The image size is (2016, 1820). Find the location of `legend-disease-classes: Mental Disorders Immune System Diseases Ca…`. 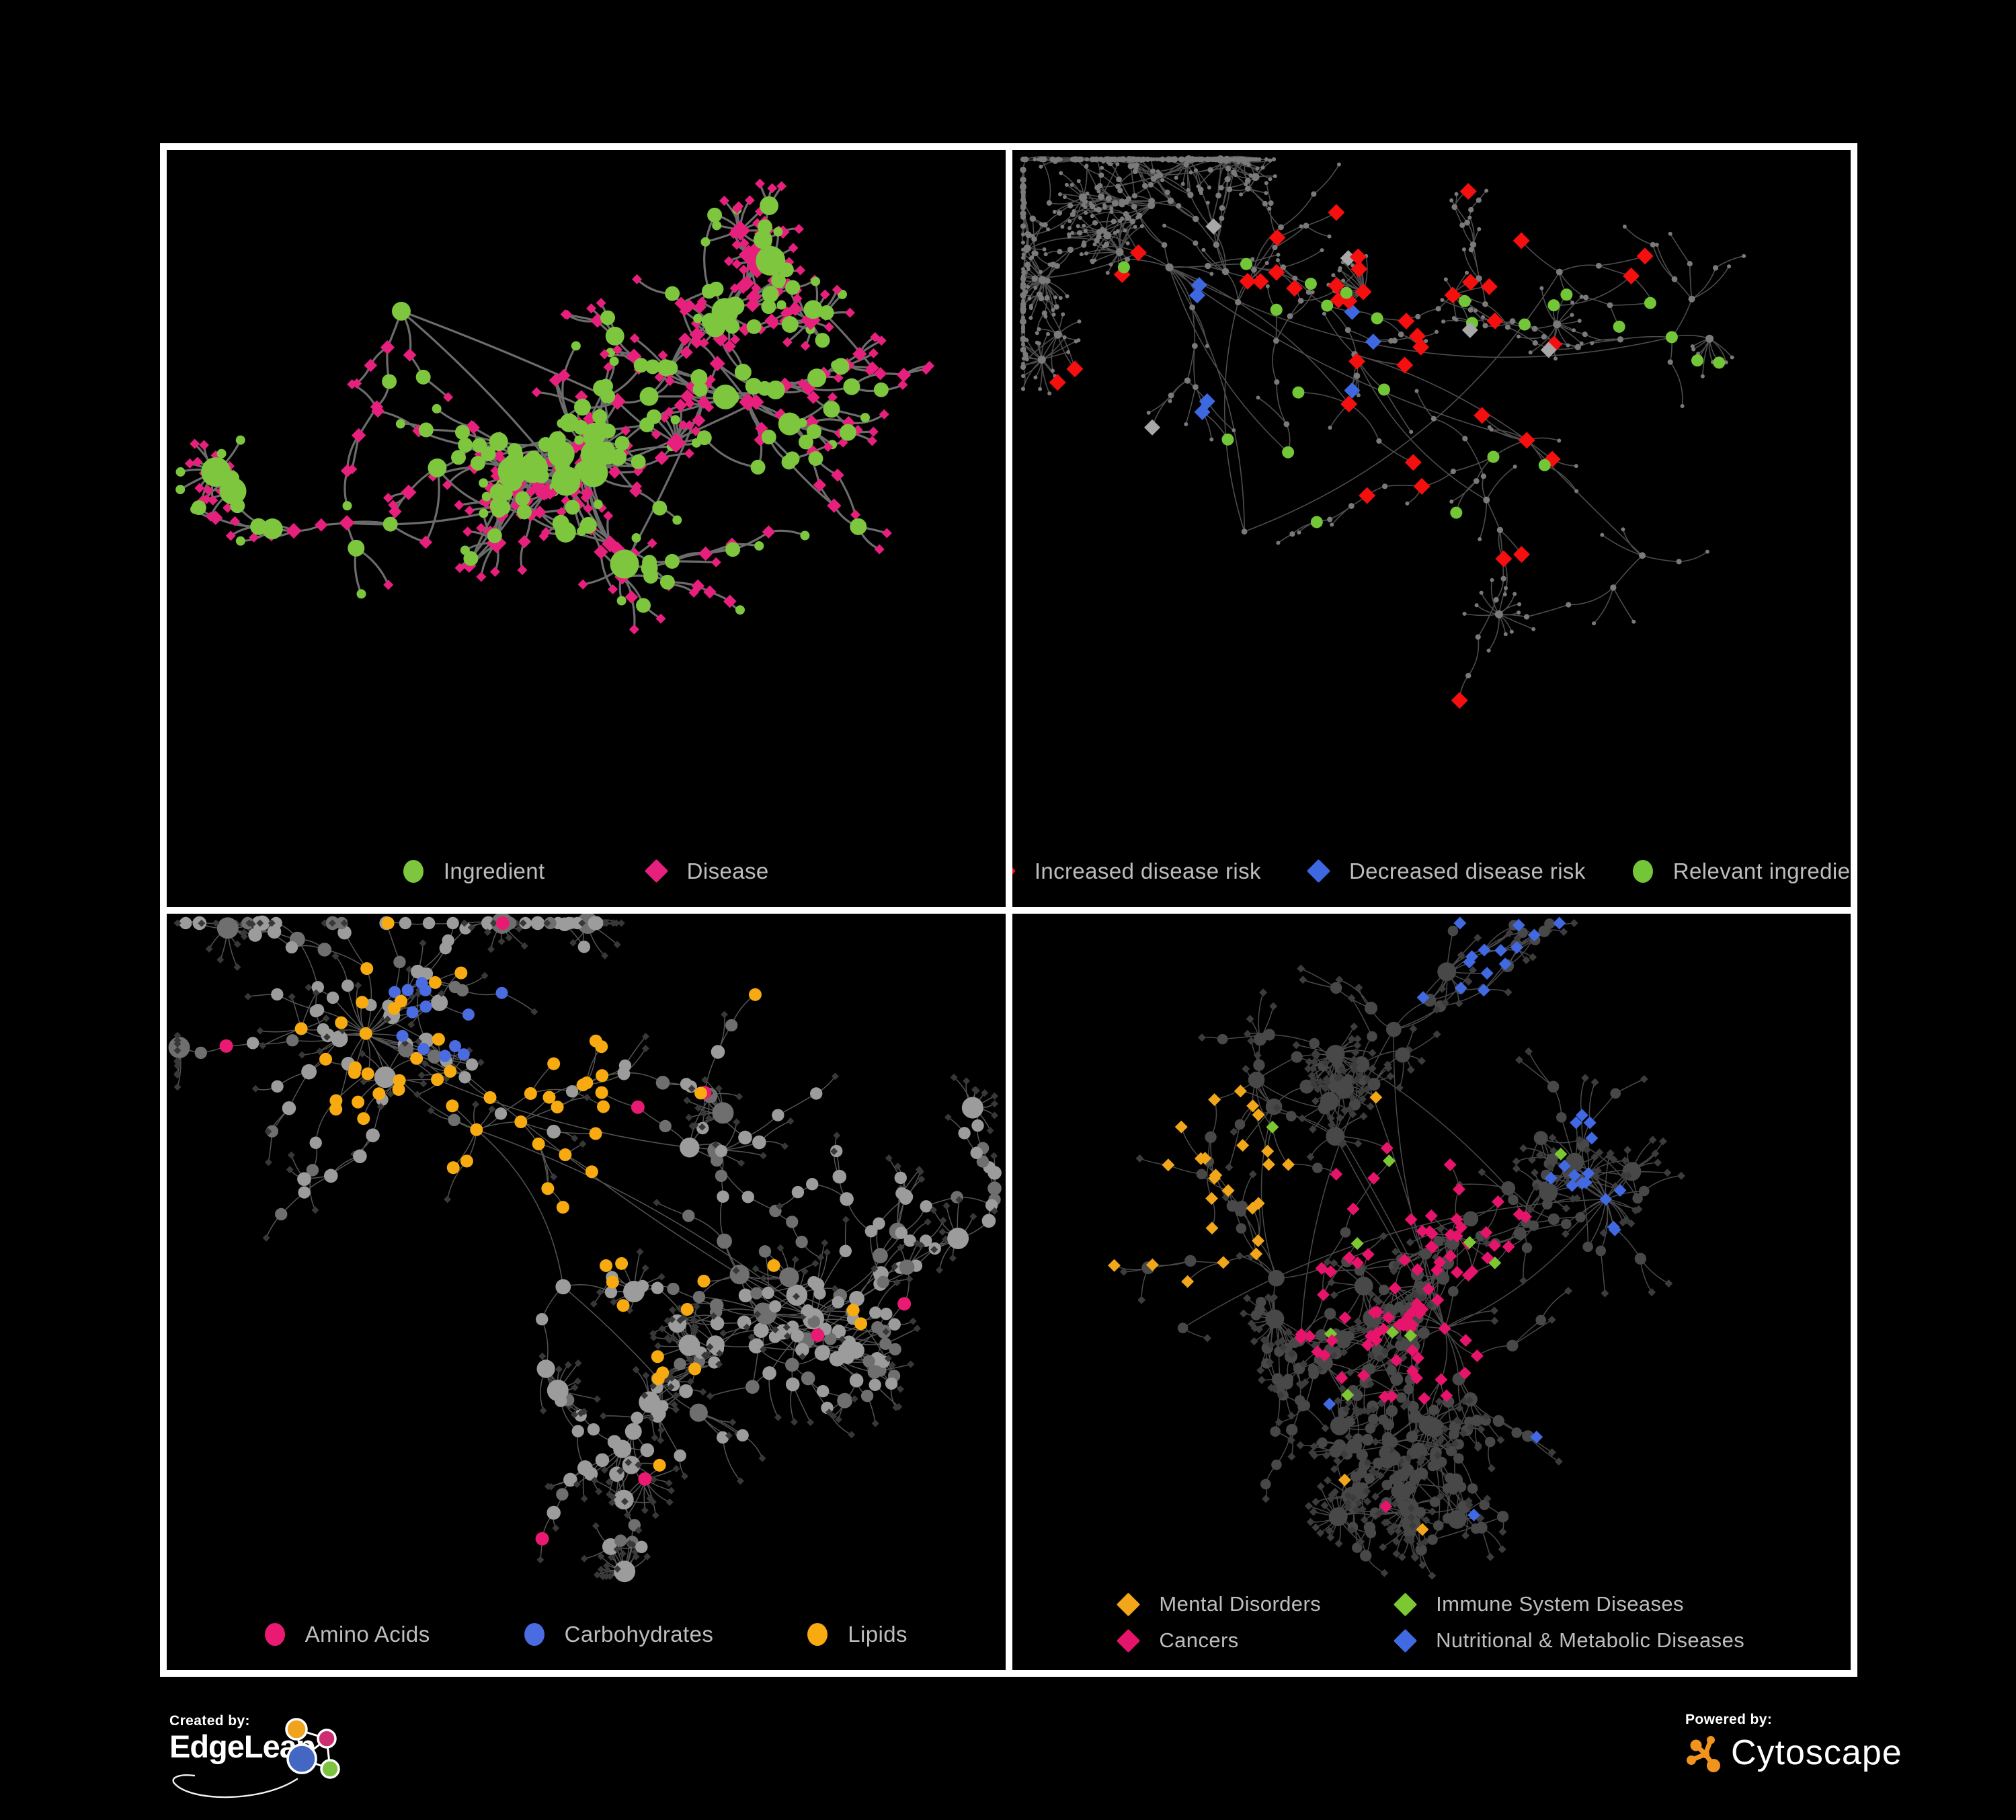

legend-disease-classes: Mental Disorders Immune System Diseases Ca… is located at coordinates (1431, 1622).